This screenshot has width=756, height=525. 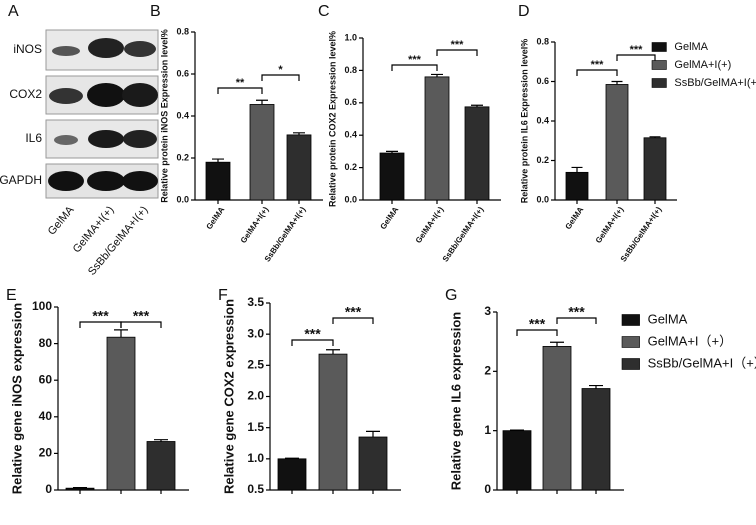 I want to click on y-tick-label: 1, so click(x=487, y=430).